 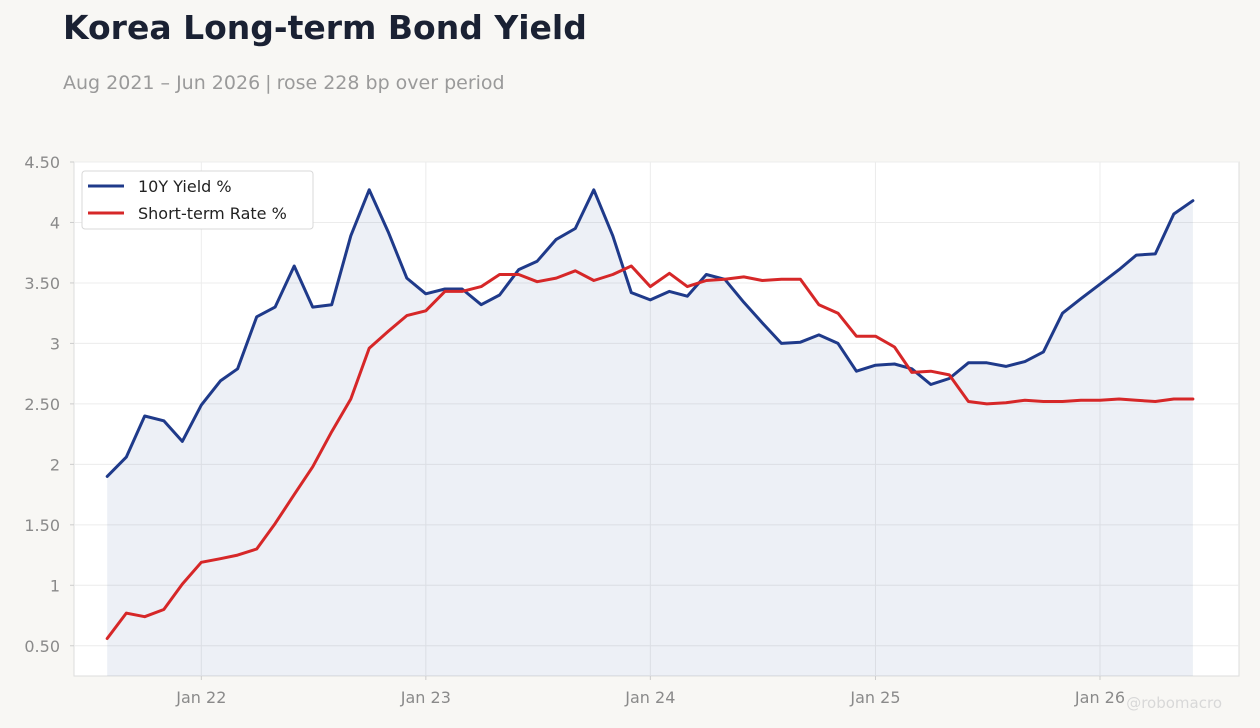 What do you see at coordinates (55, 585) in the screenshot?
I see `y-tick-label: 1` at bounding box center [55, 585].